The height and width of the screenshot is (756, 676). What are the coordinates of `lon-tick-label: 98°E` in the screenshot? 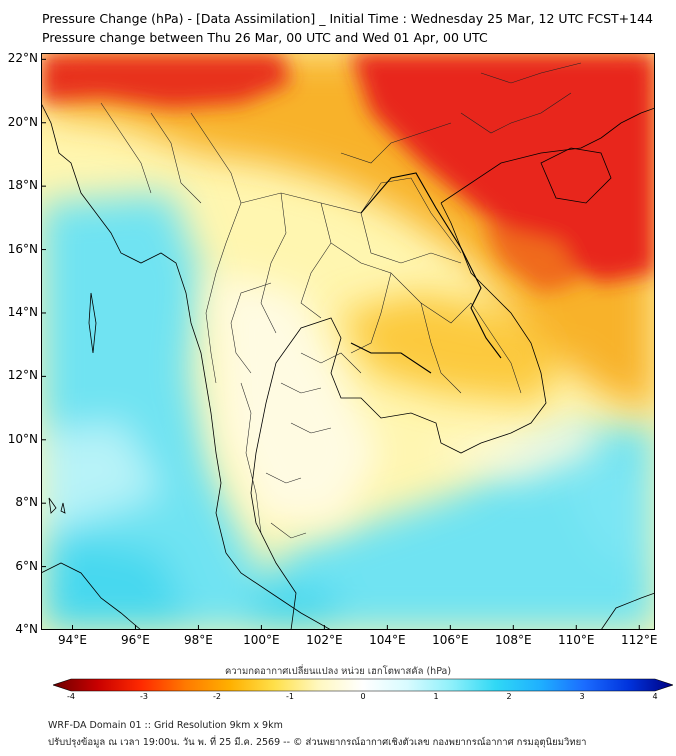 It's located at (198, 640).